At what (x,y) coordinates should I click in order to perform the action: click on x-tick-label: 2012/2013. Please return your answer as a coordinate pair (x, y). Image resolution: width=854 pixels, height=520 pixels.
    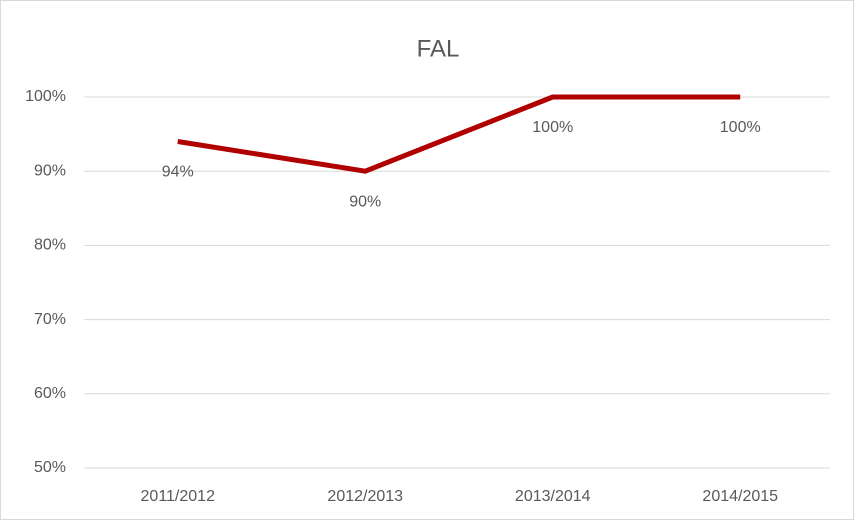
    Looking at the image, I should click on (365, 496).